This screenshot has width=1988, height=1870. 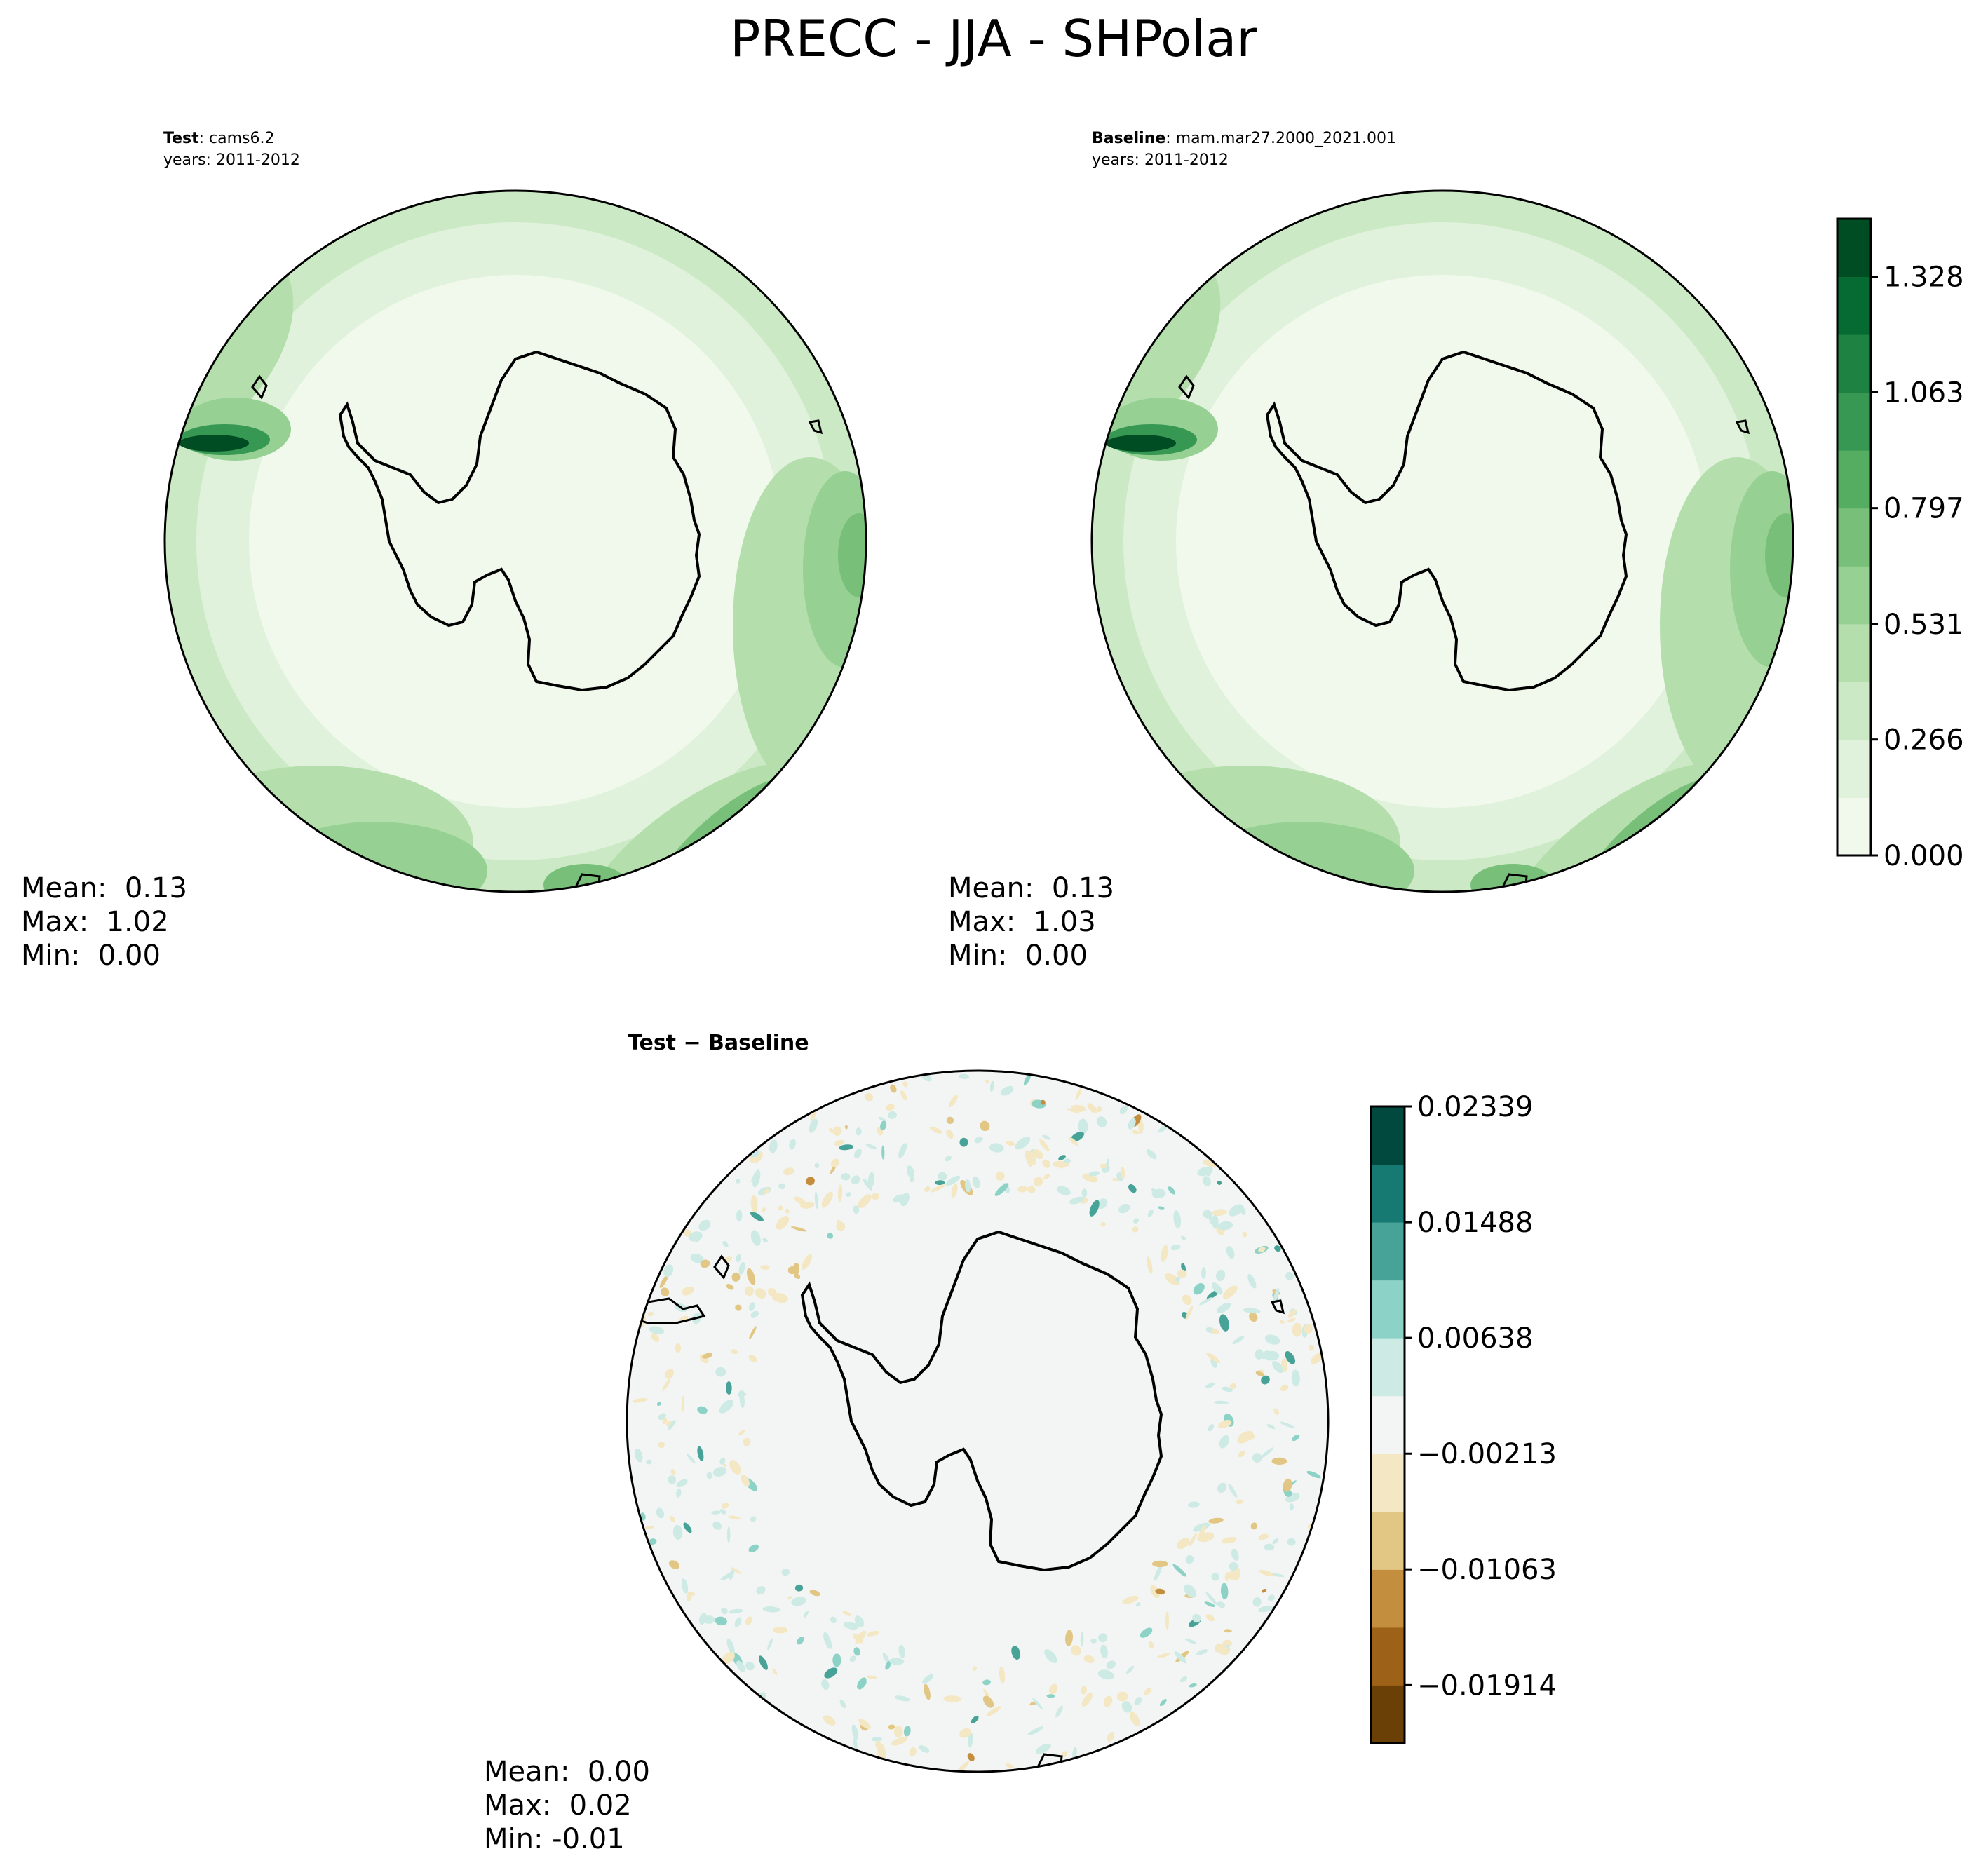 What do you see at coordinates (1487, 1570) in the screenshot?
I see `cbar-diff-tick-label-1: −0.01063` at bounding box center [1487, 1570].